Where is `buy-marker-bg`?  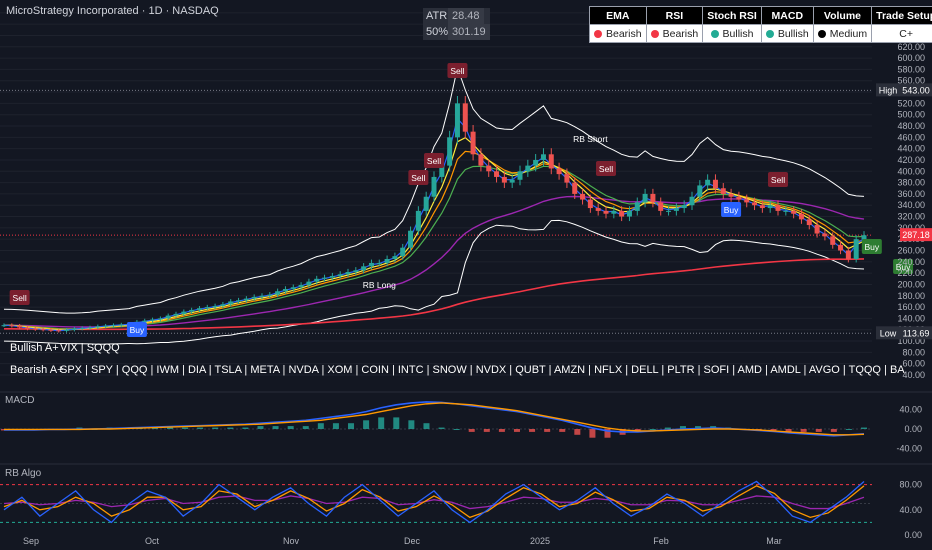 buy-marker-bg is located at coordinates (731, 209).